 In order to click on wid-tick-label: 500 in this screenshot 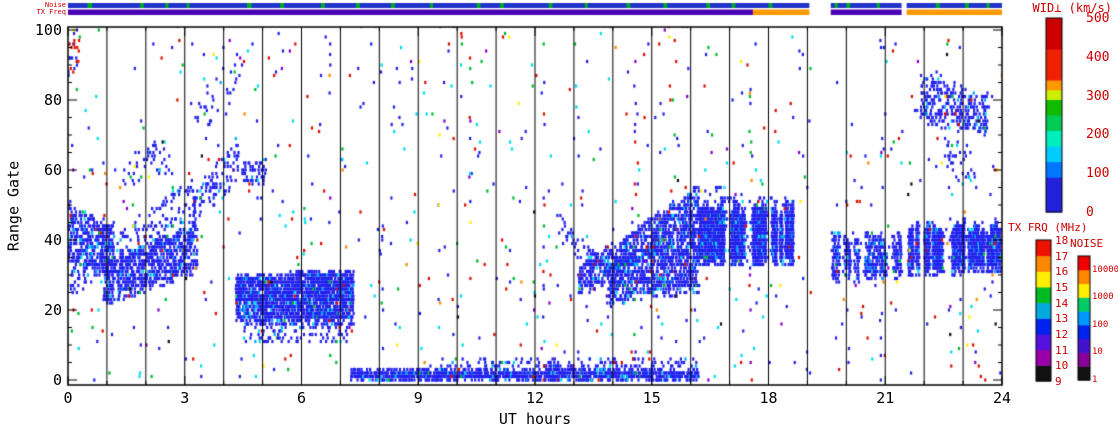, I will do `click(1098, 18)`.